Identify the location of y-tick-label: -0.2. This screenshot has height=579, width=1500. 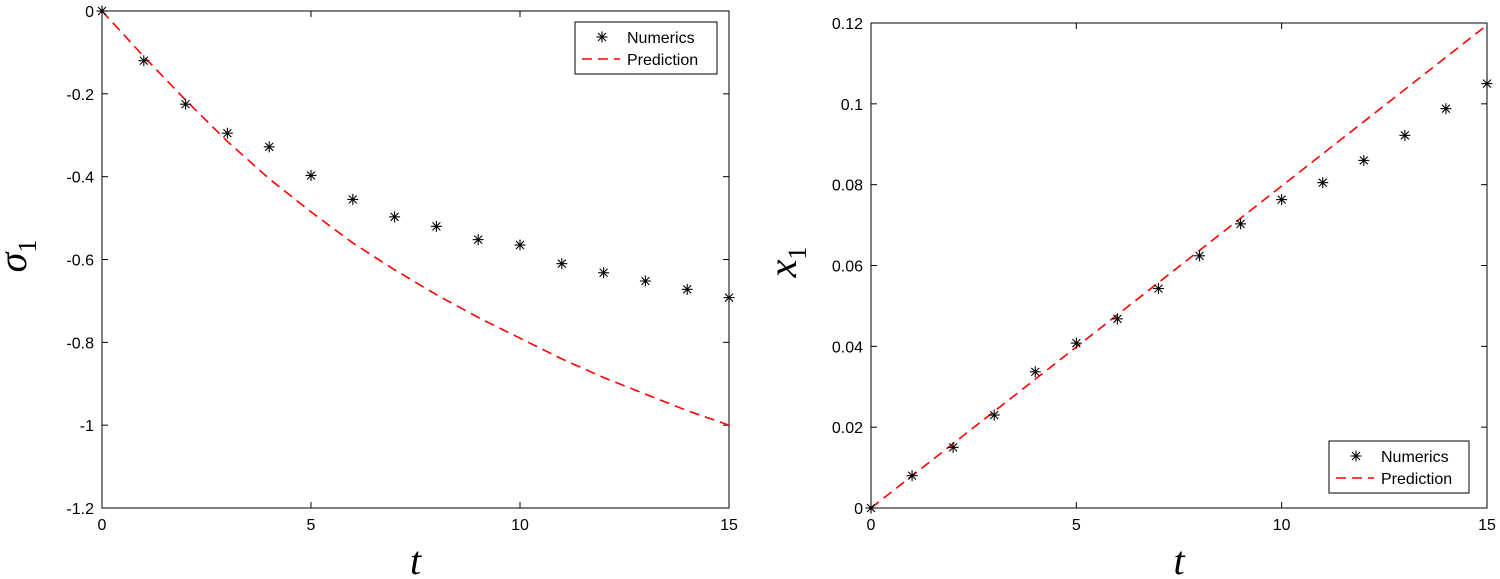
(80, 95).